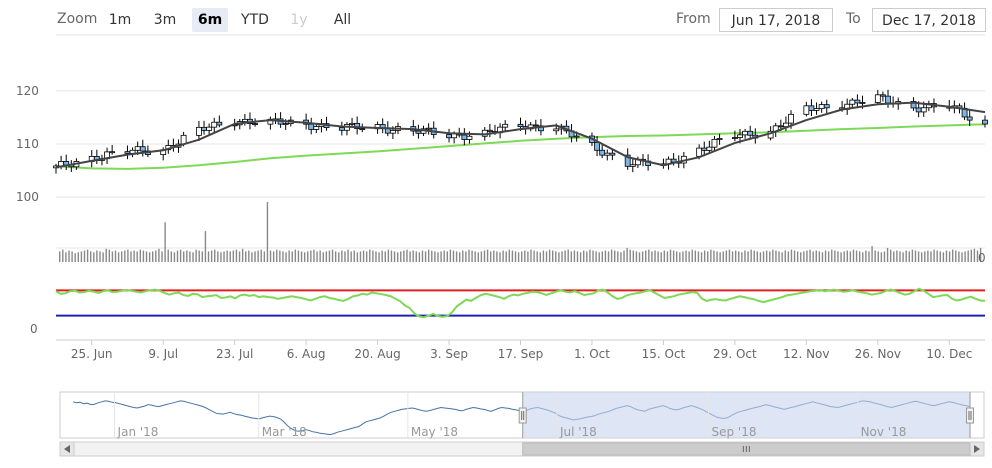  What do you see at coordinates (746, 415) in the screenshot?
I see `navigator-selected-range` at bounding box center [746, 415].